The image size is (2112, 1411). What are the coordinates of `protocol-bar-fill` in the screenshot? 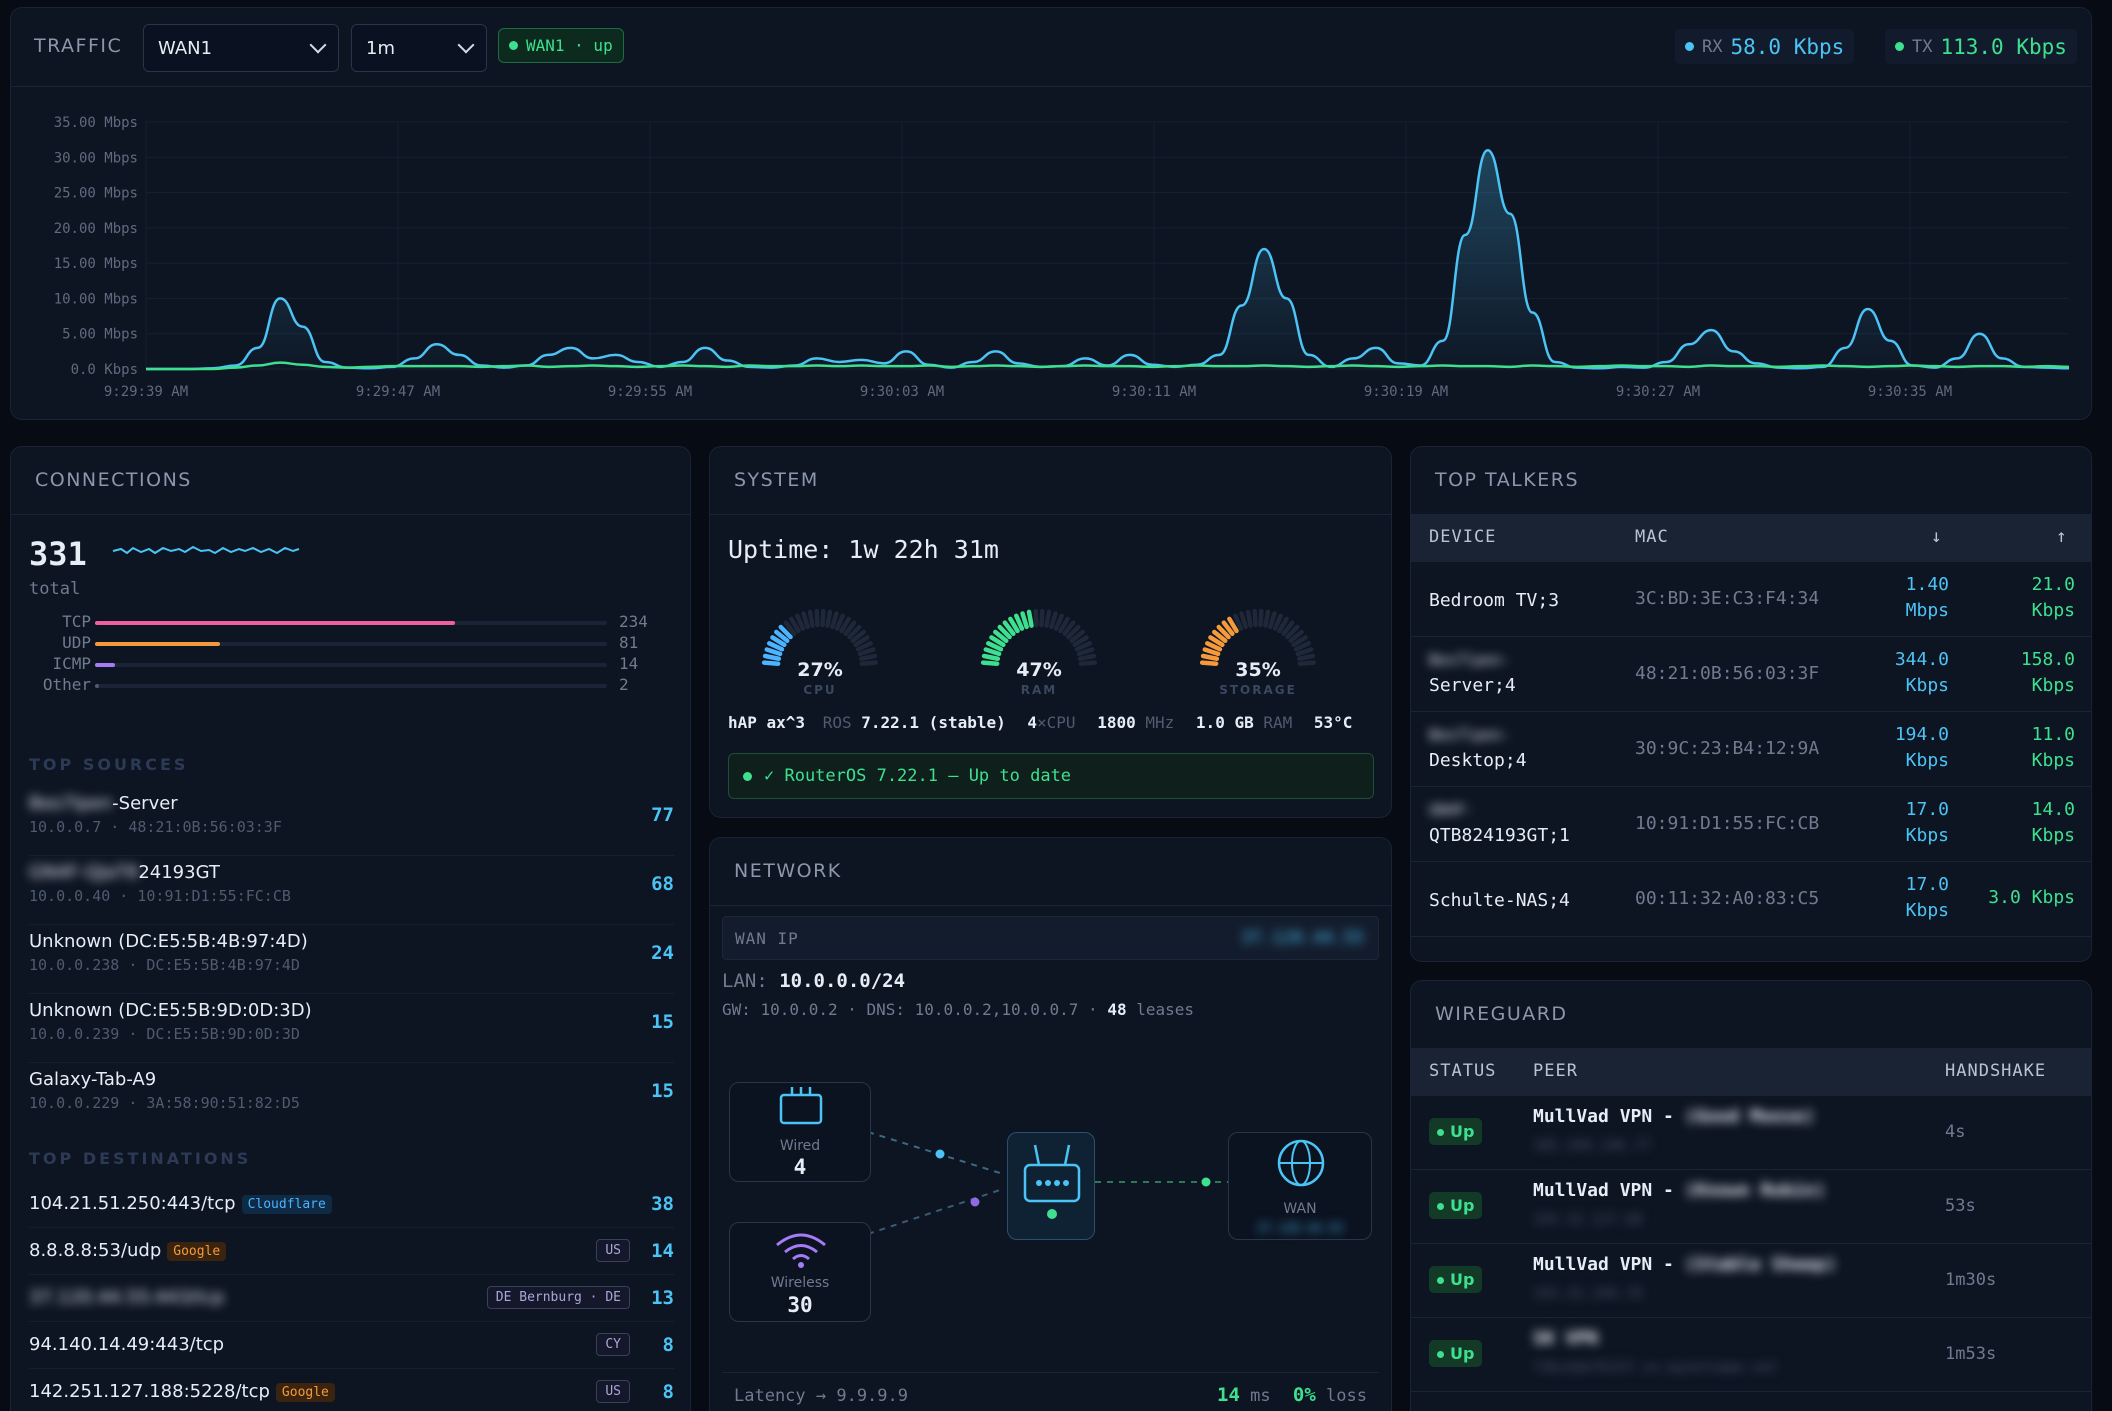 It's located at (97, 686).